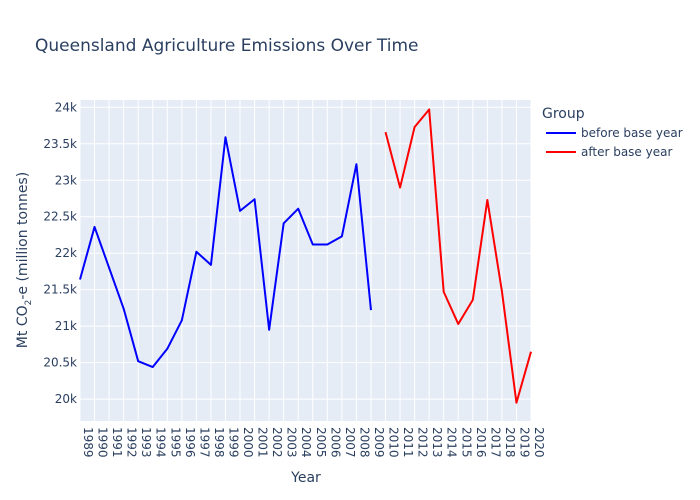  I want to click on x-tick-label: 2020, so click(539, 442).